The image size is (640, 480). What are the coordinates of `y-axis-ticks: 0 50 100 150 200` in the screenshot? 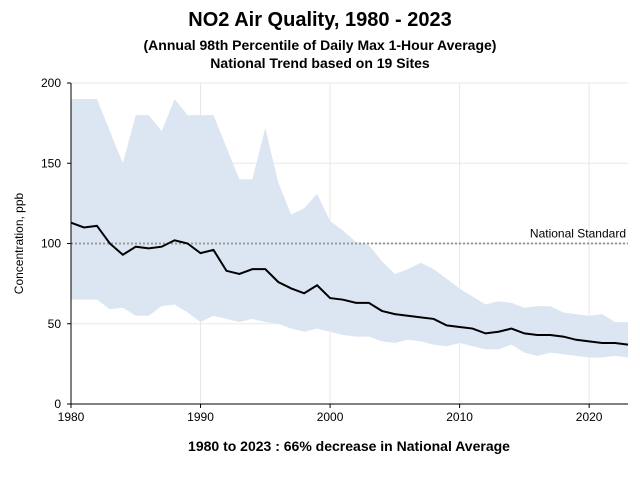 It's located at (56, 243).